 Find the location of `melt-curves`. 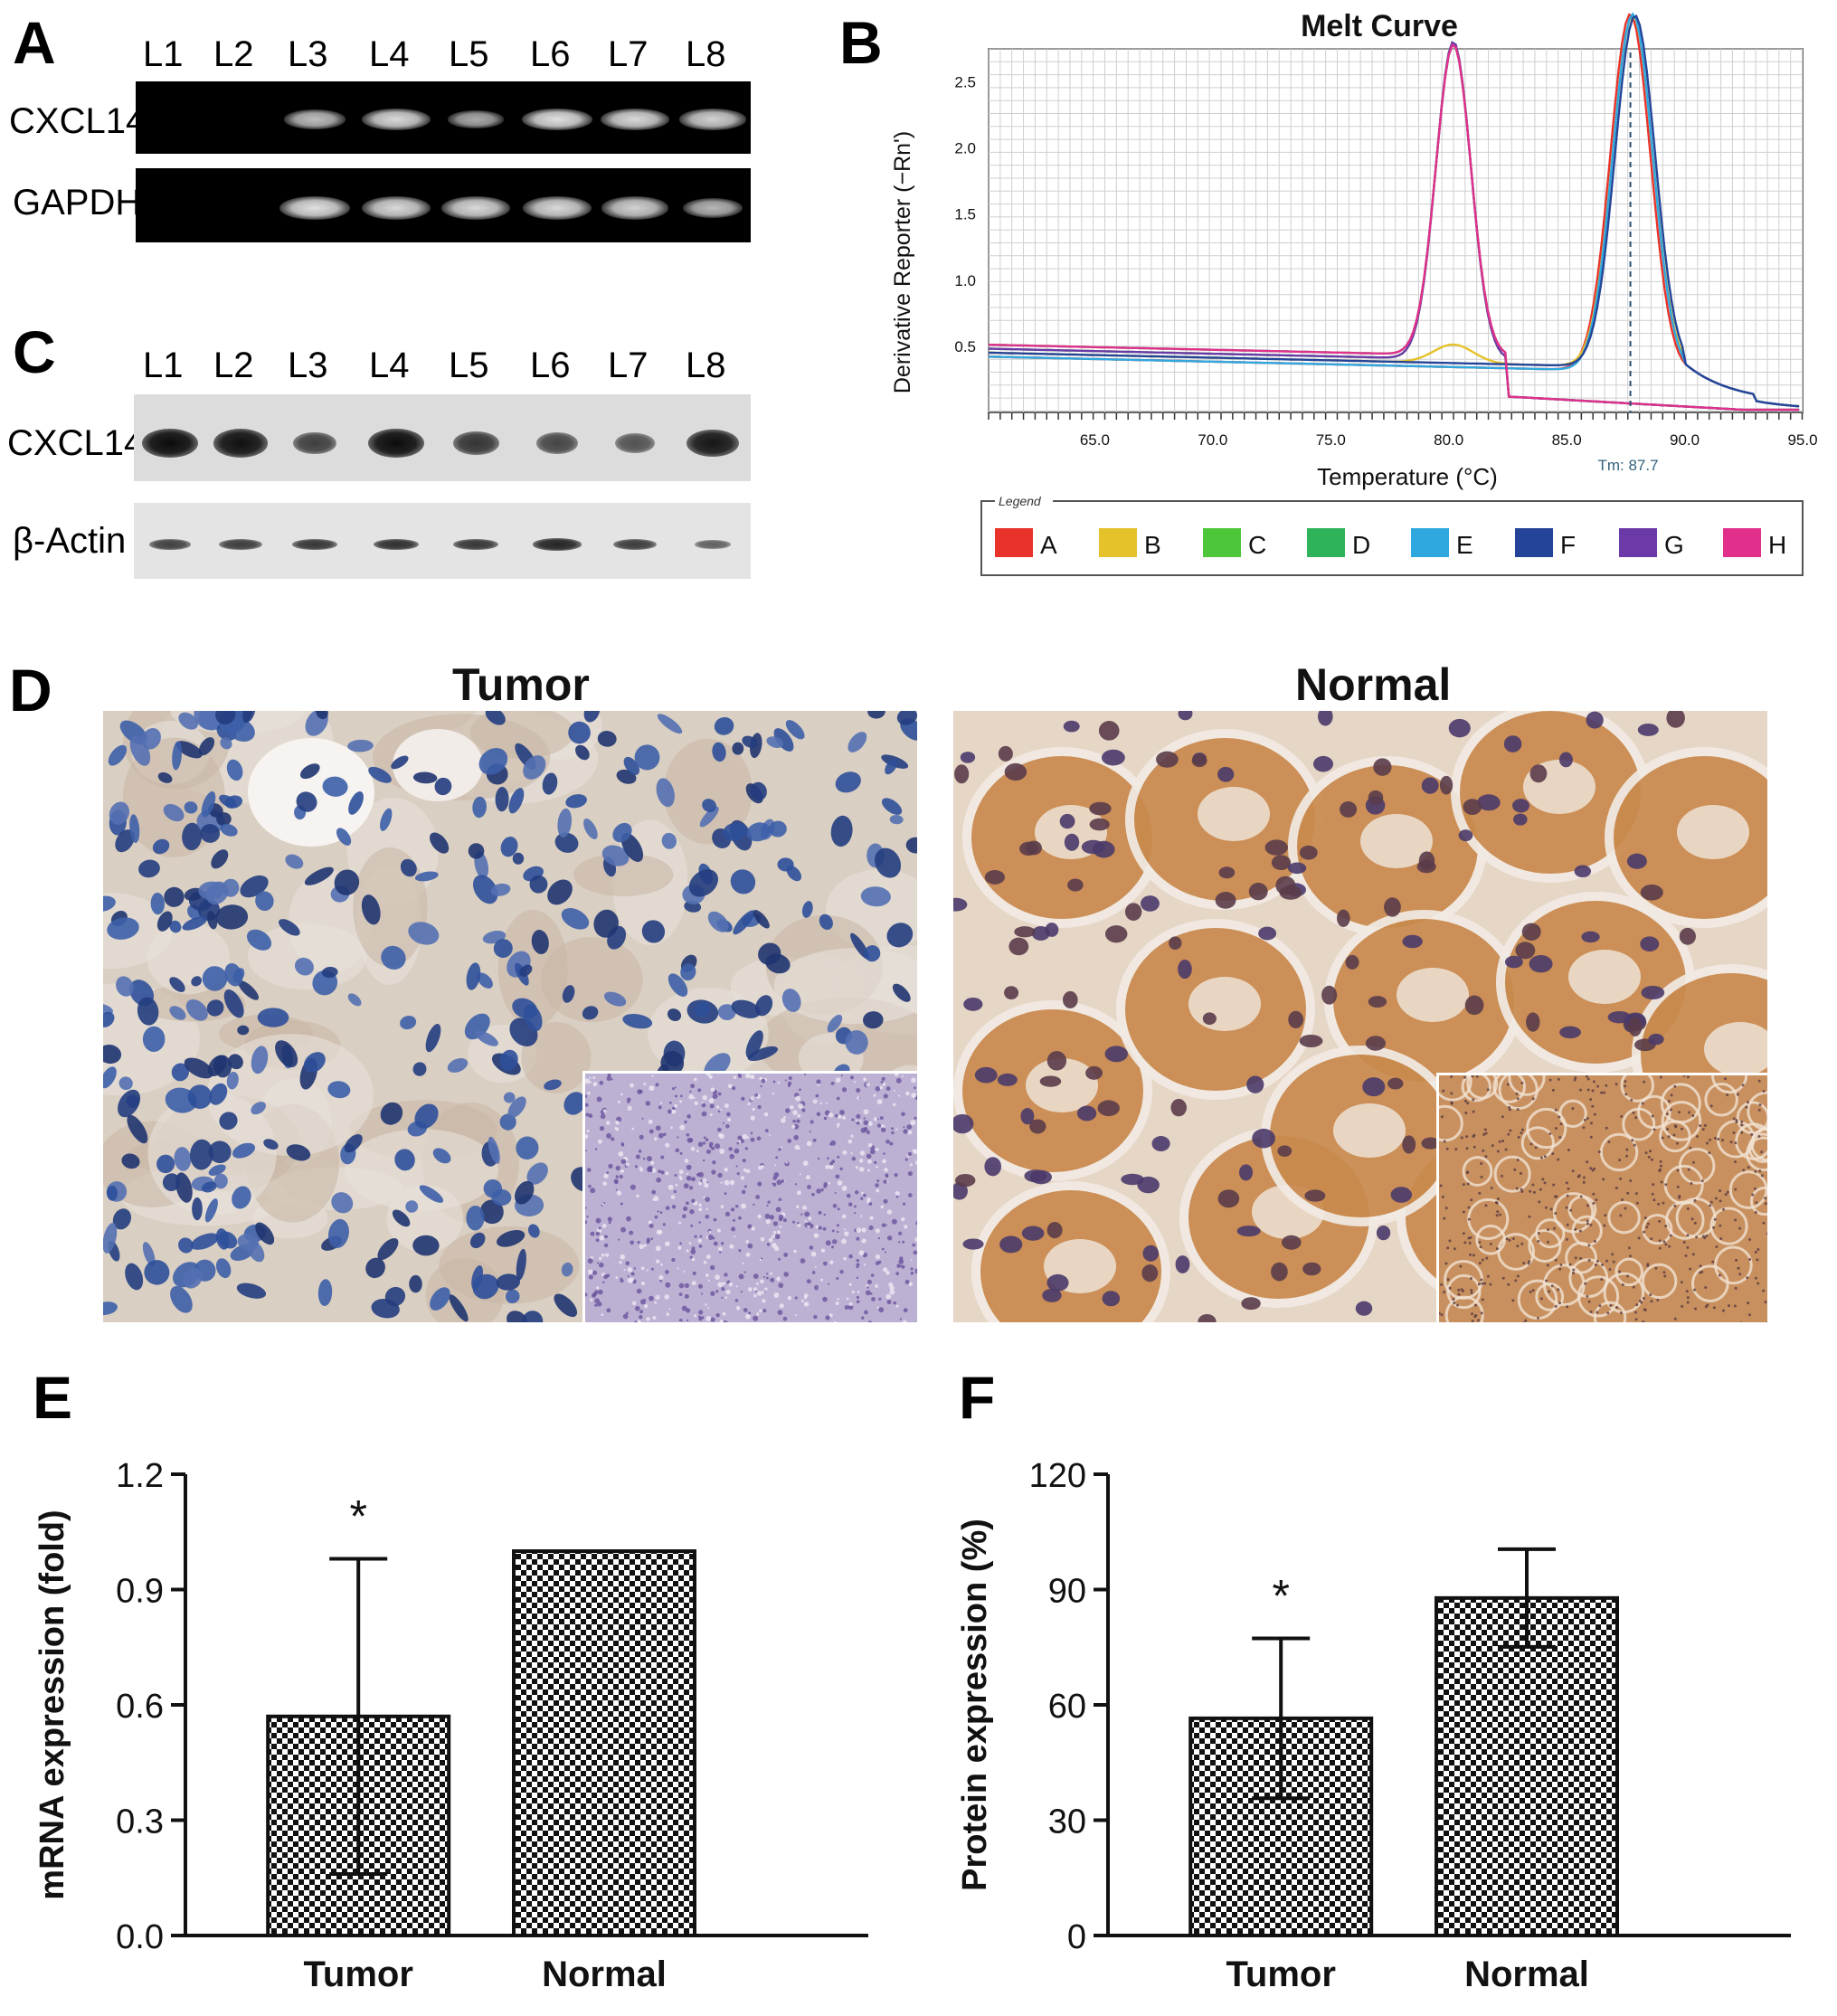

melt-curves is located at coordinates (1394, 212).